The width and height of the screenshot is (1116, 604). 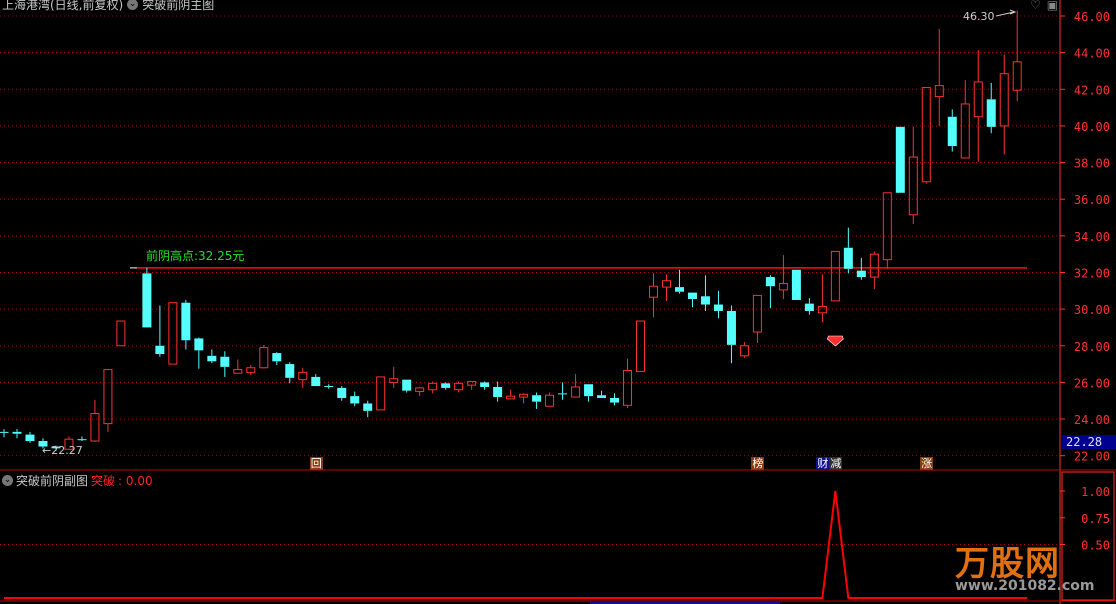 What do you see at coordinates (1092, 237) in the screenshot?
I see `y-tick-label: 34.00` at bounding box center [1092, 237].